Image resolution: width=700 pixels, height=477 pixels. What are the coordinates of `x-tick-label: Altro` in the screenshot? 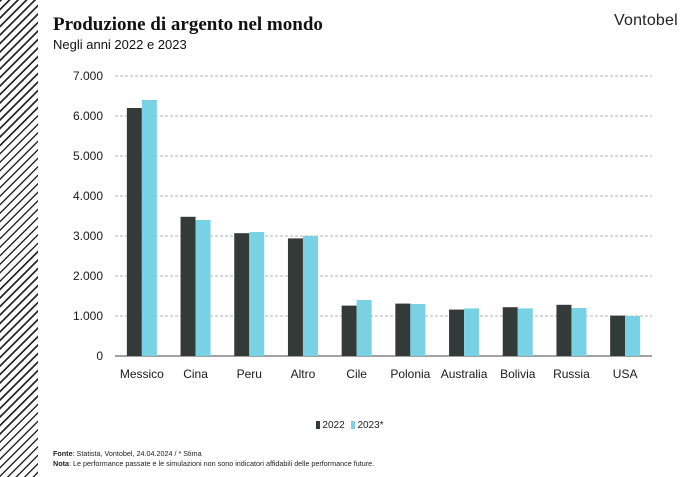 It's located at (303, 374).